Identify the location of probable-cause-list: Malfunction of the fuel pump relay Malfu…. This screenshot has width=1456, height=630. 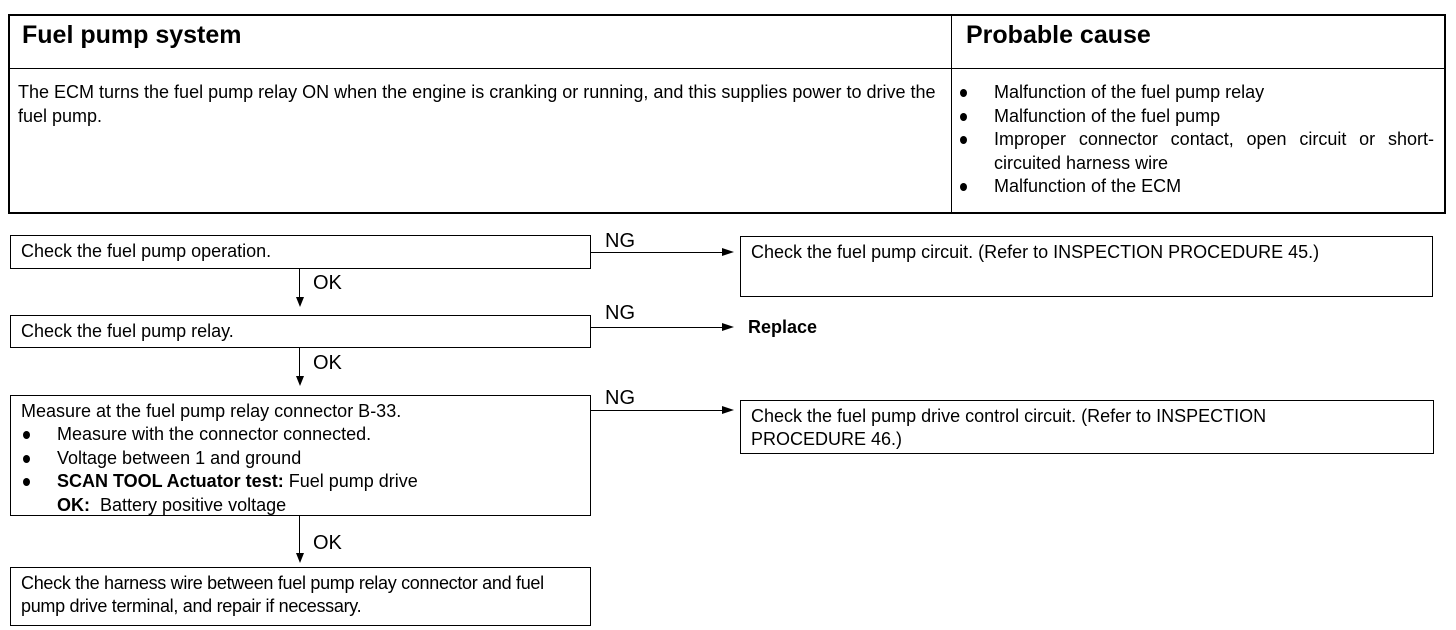
(1194, 140).